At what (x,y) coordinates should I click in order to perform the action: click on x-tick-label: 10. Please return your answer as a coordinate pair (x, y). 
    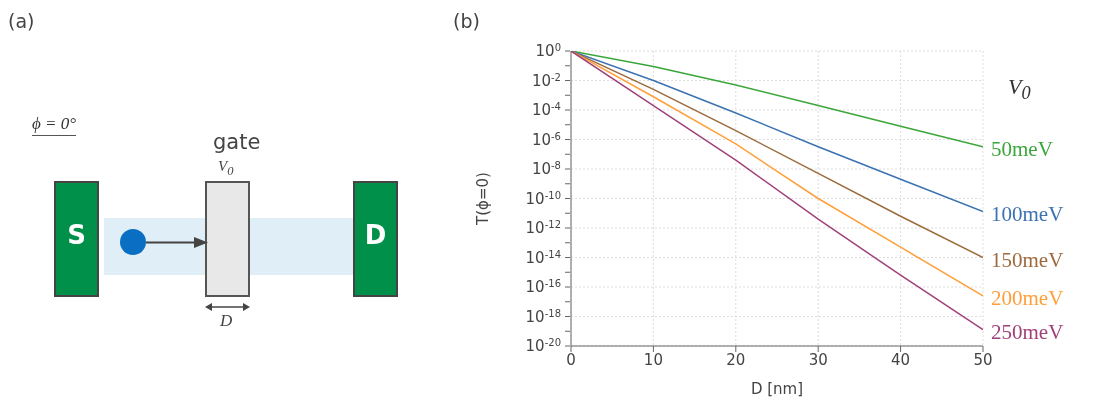
    Looking at the image, I should click on (653, 359).